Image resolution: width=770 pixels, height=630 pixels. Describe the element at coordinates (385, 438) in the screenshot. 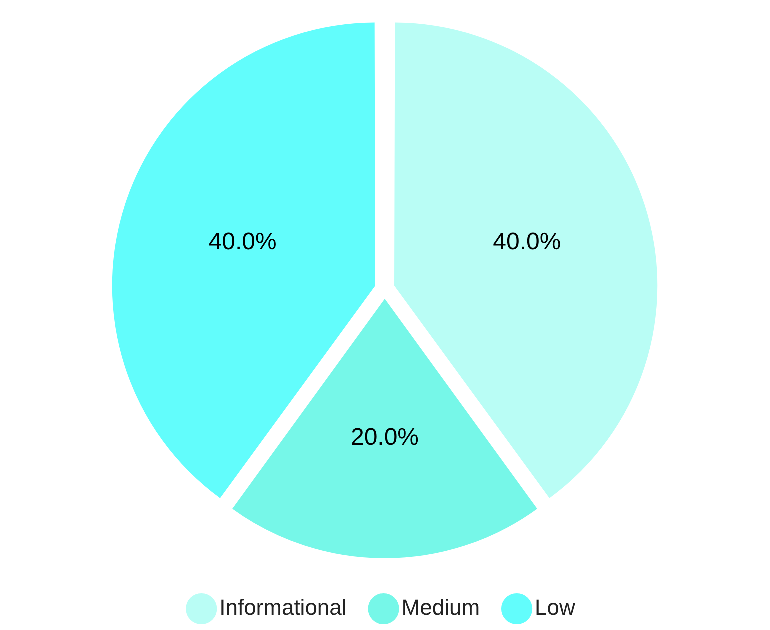

I see `data-label: 20.0%` at that location.